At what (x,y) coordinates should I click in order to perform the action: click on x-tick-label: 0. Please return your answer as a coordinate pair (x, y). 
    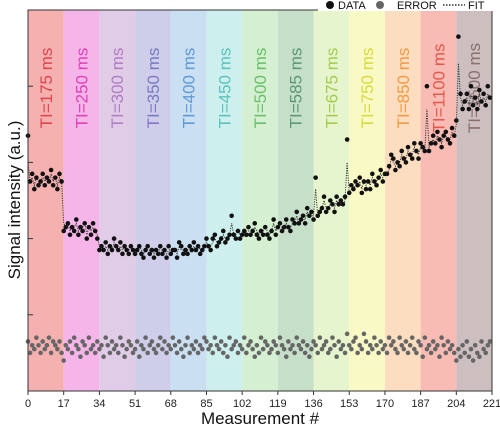
    Looking at the image, I should click on (28, 404).